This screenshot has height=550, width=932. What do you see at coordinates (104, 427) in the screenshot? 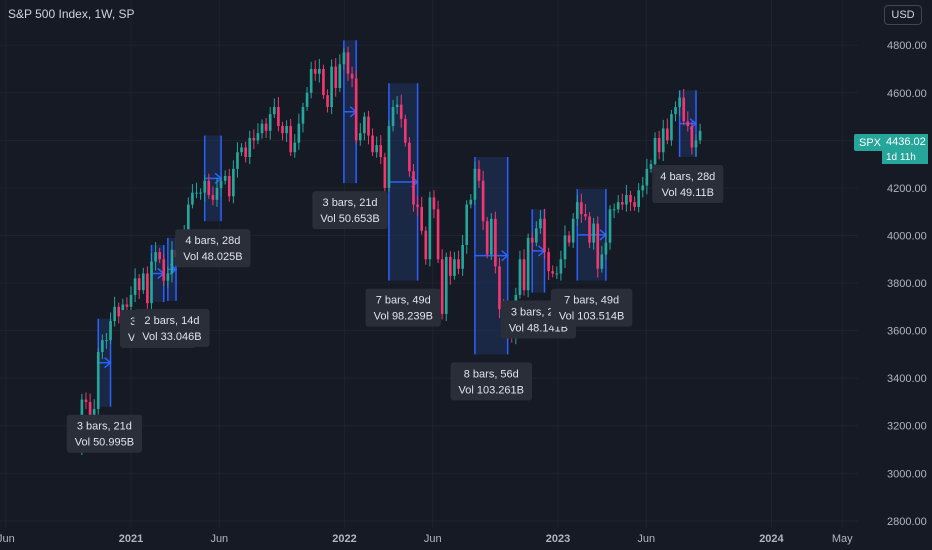
I see `range-bars-label: 3 bars, 21d` at bounding box center [104, 427].